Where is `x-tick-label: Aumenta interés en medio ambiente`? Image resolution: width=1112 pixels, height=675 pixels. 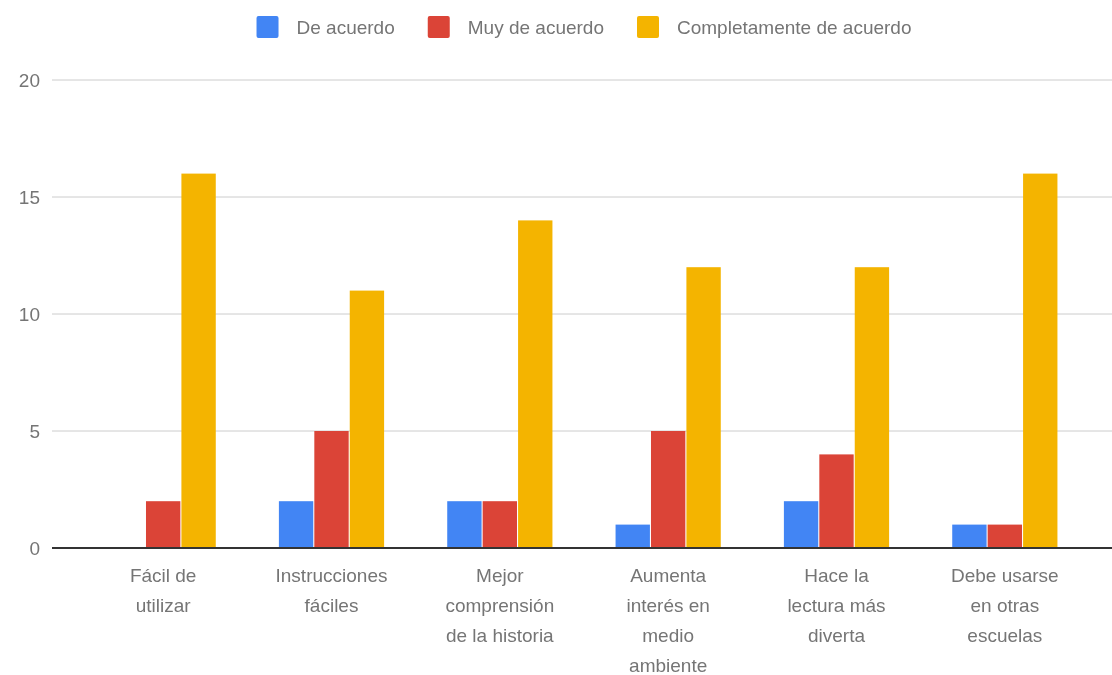 x-tick-label: Aumenta interés en medio ambiente is located at coordinates (668, 620).